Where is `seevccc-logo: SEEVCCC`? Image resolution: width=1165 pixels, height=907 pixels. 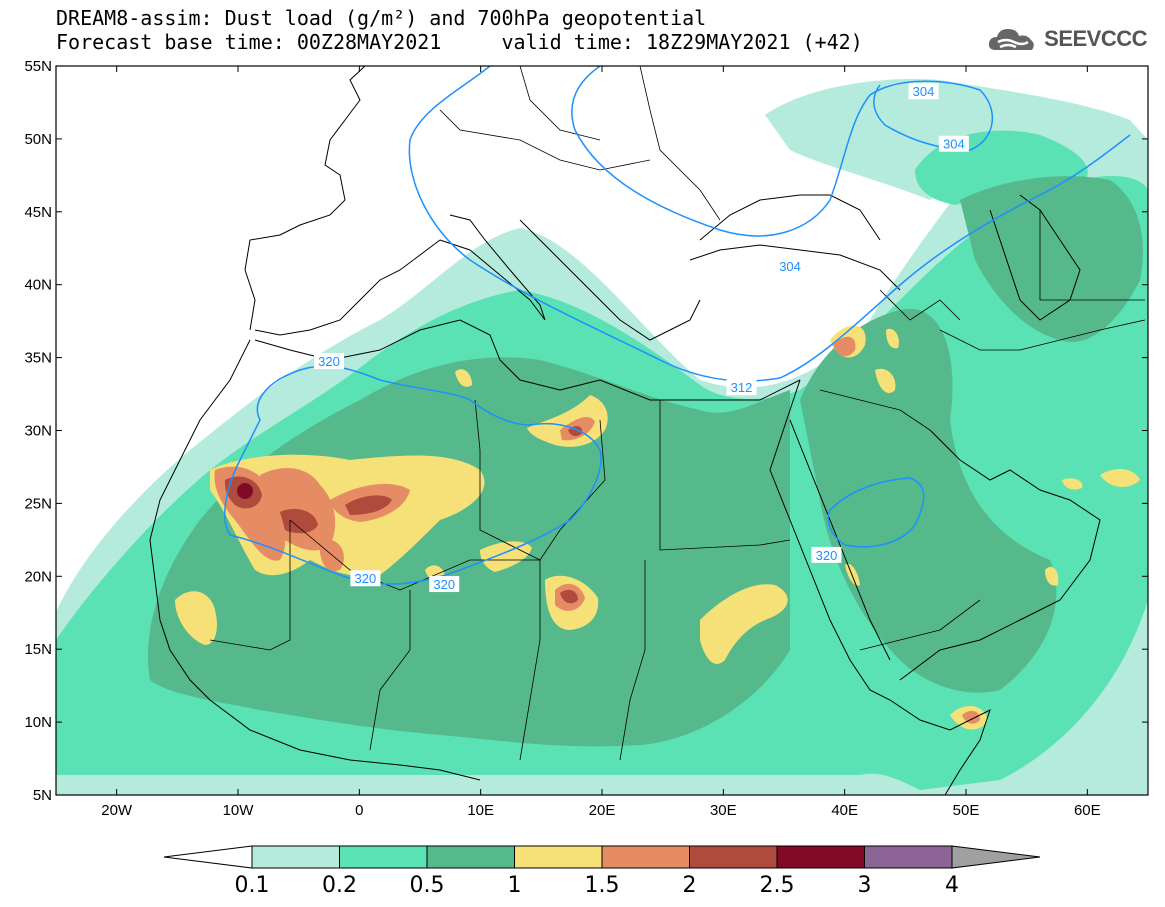
seevccc-logo: SEEVCCC is located at coordinates (1066, 39).